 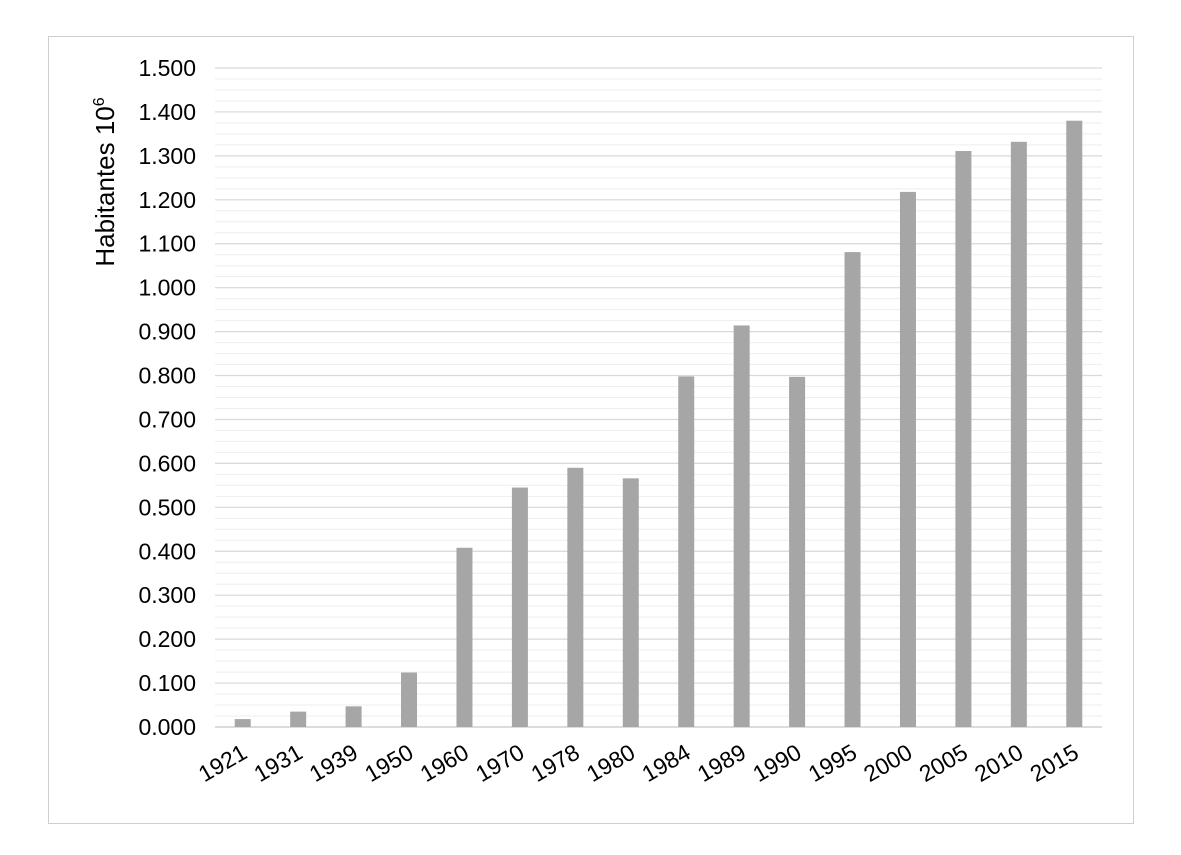 What do you see at coordinates (776, 763) in the screenshot?
I see `x-tick-label: 1990` at bounding box center [776, 763].